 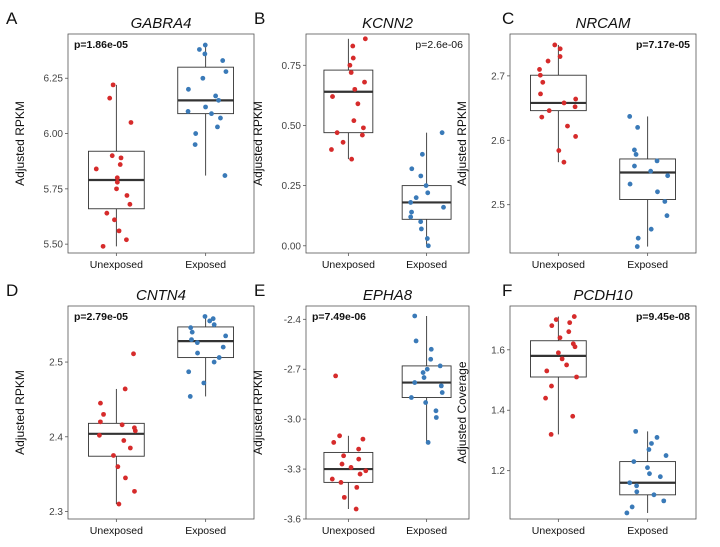 What do you see at coordinates (604, 23) in the screenshot?
I see `chart-title: NRCAM` at bounding box center [604, 23].